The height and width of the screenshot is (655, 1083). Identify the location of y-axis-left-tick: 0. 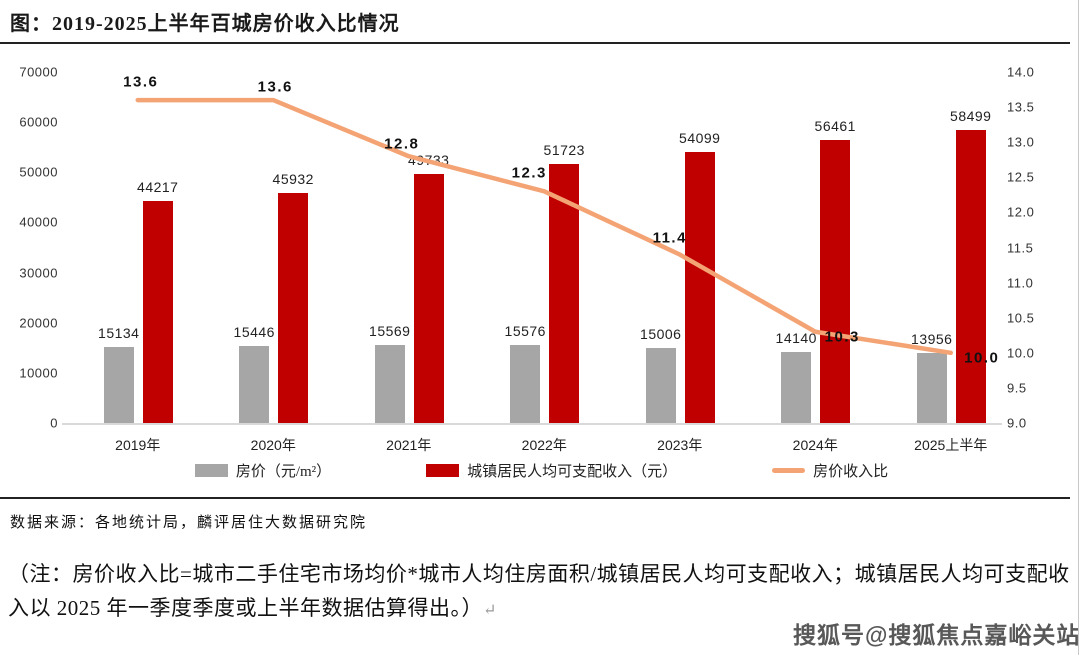
(54, 423).